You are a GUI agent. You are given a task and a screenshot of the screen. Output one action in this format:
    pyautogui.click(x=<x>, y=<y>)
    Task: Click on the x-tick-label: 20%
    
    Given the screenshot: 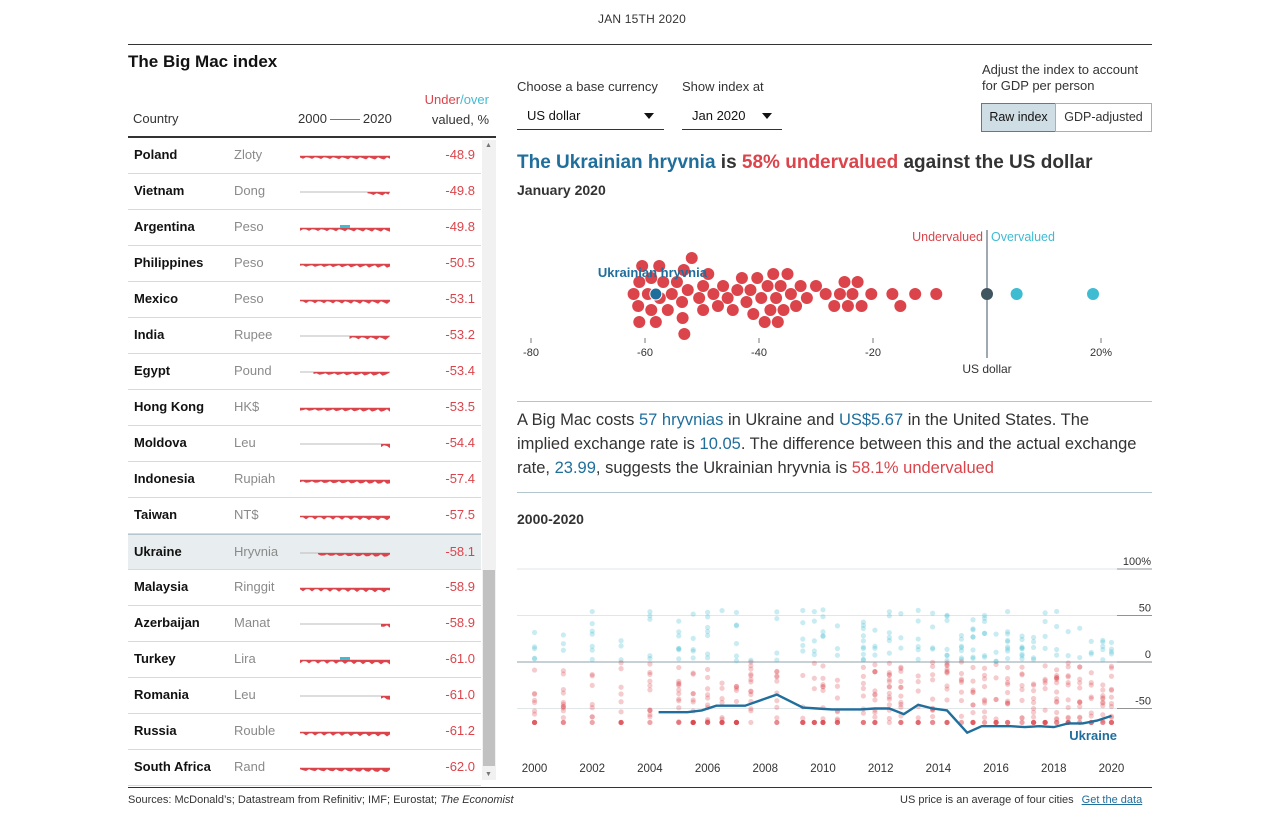 What is the action you would take?
    pyautogui.click(x=1101, y=353)
    